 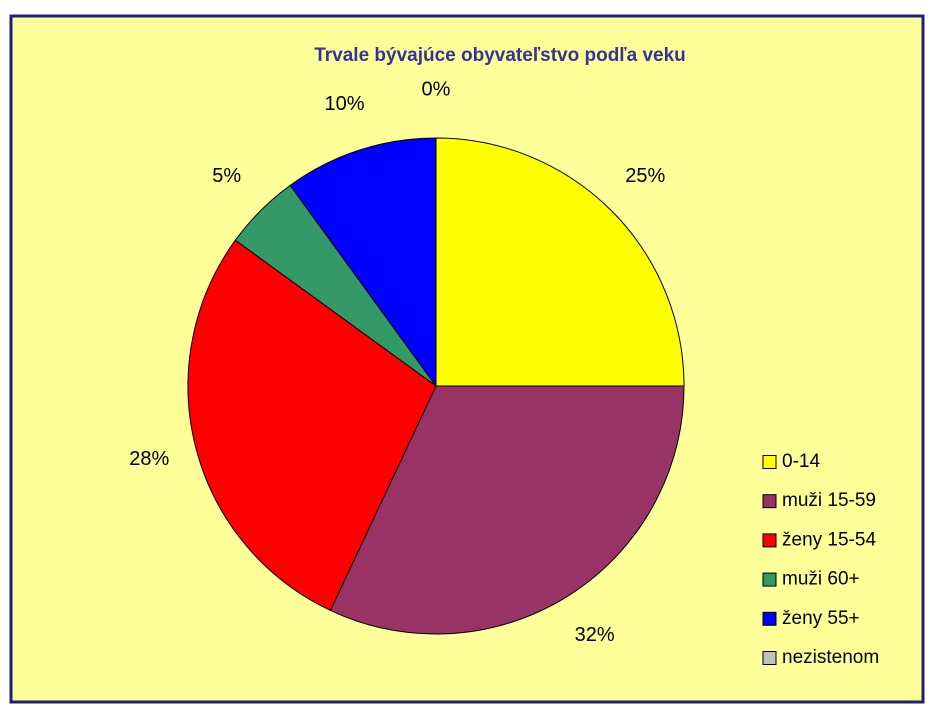 What do you see at coordinates (645, 176) in the screenshot?
I see `data-label: 25%` at bounding box center [645, 176].